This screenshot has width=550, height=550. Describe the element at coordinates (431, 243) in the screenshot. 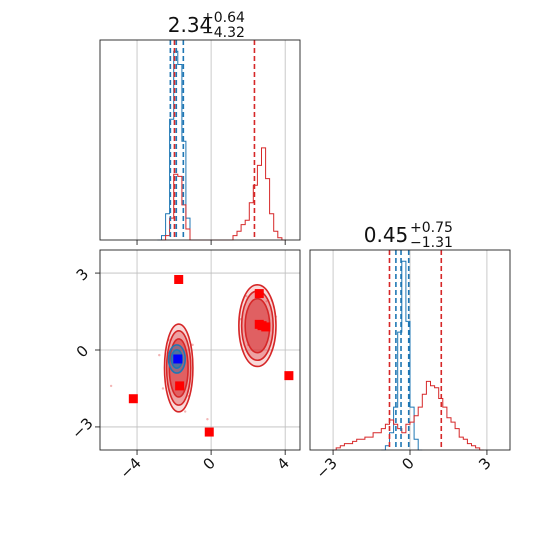

I see `y-marginal-title-minus: −1.31` at that location.